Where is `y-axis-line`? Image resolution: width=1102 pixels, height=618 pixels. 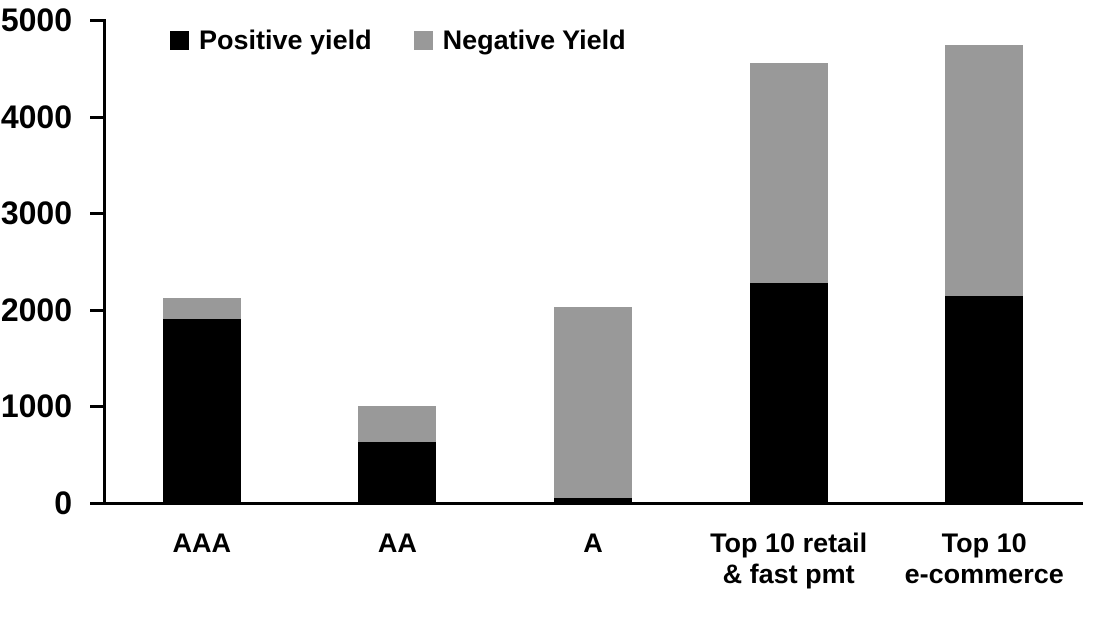 y-axis-line is located at coordinates (104, 262).